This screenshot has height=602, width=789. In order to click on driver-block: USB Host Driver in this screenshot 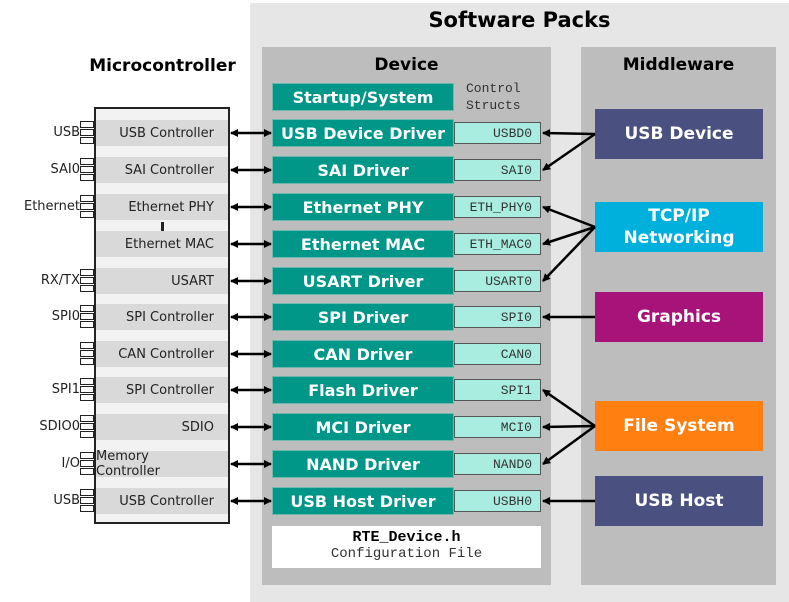, I will do `click(363, 501)`.